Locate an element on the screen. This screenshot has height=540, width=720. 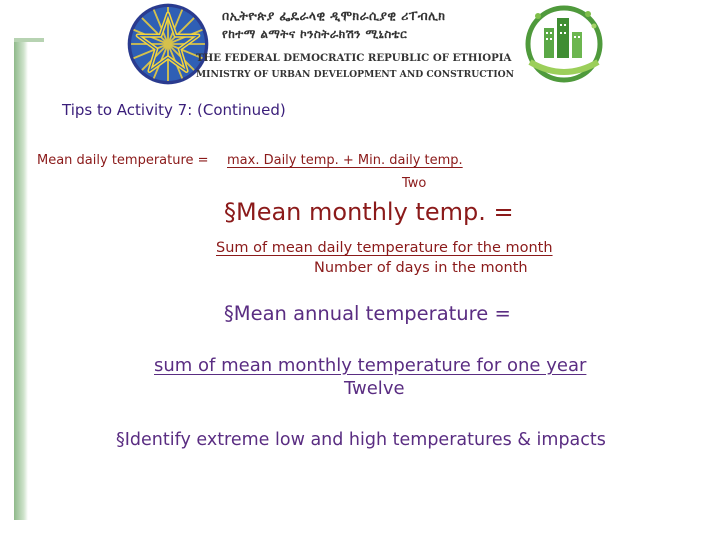
monthly-temp-label: Mean monthly temp. = is located at coordinates (375, 212).